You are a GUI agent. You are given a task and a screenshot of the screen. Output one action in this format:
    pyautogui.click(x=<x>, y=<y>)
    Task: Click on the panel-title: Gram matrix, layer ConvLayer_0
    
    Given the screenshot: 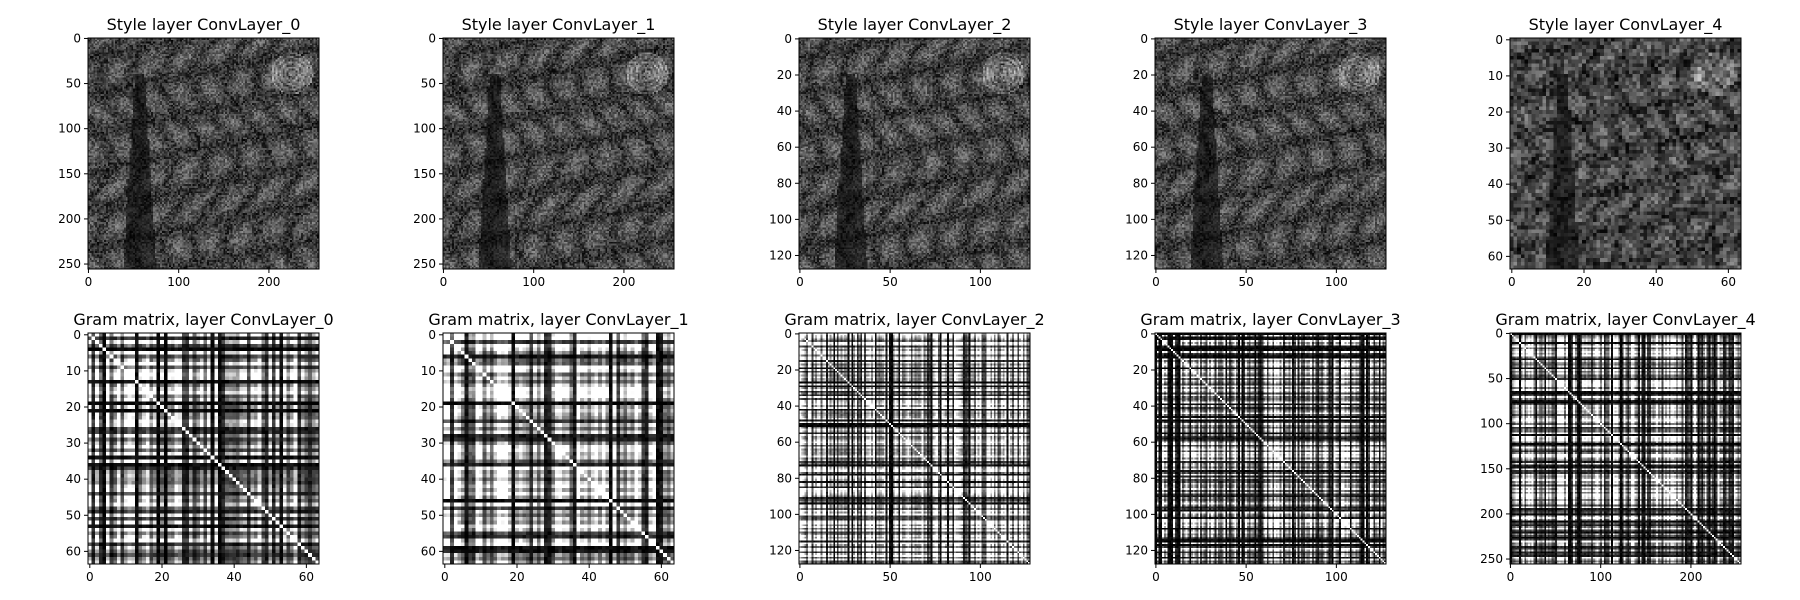 What is the action you would take?
    pyautogui.click(x=203, y=320)
    